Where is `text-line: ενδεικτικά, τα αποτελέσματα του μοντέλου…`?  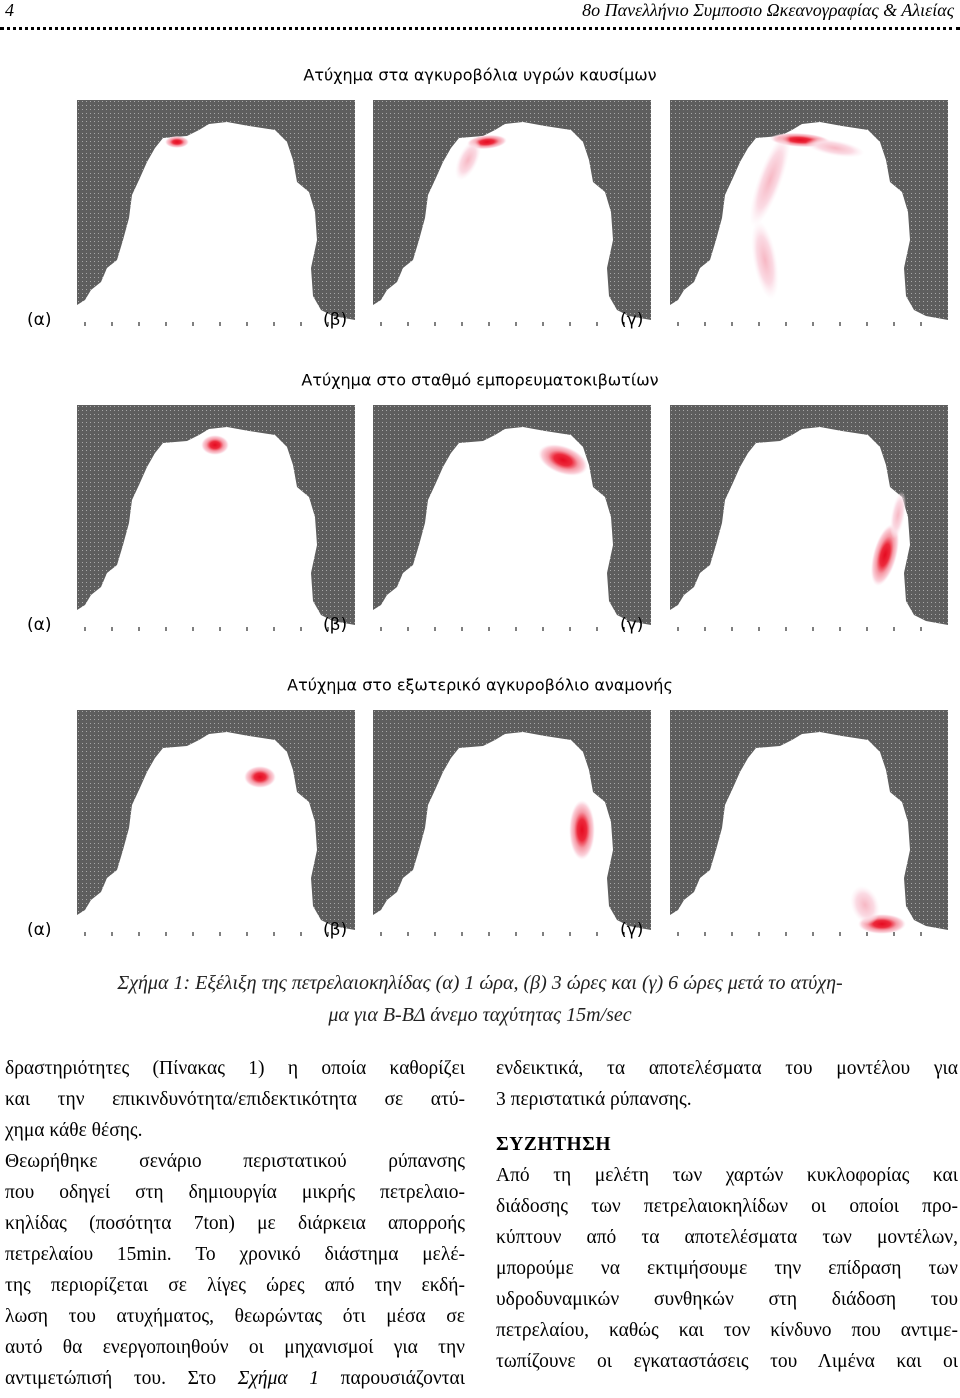
text-line: ενδεικτικά, τα αποτελέσματα του μοντέλου… is located at coordinates (727, 1068).